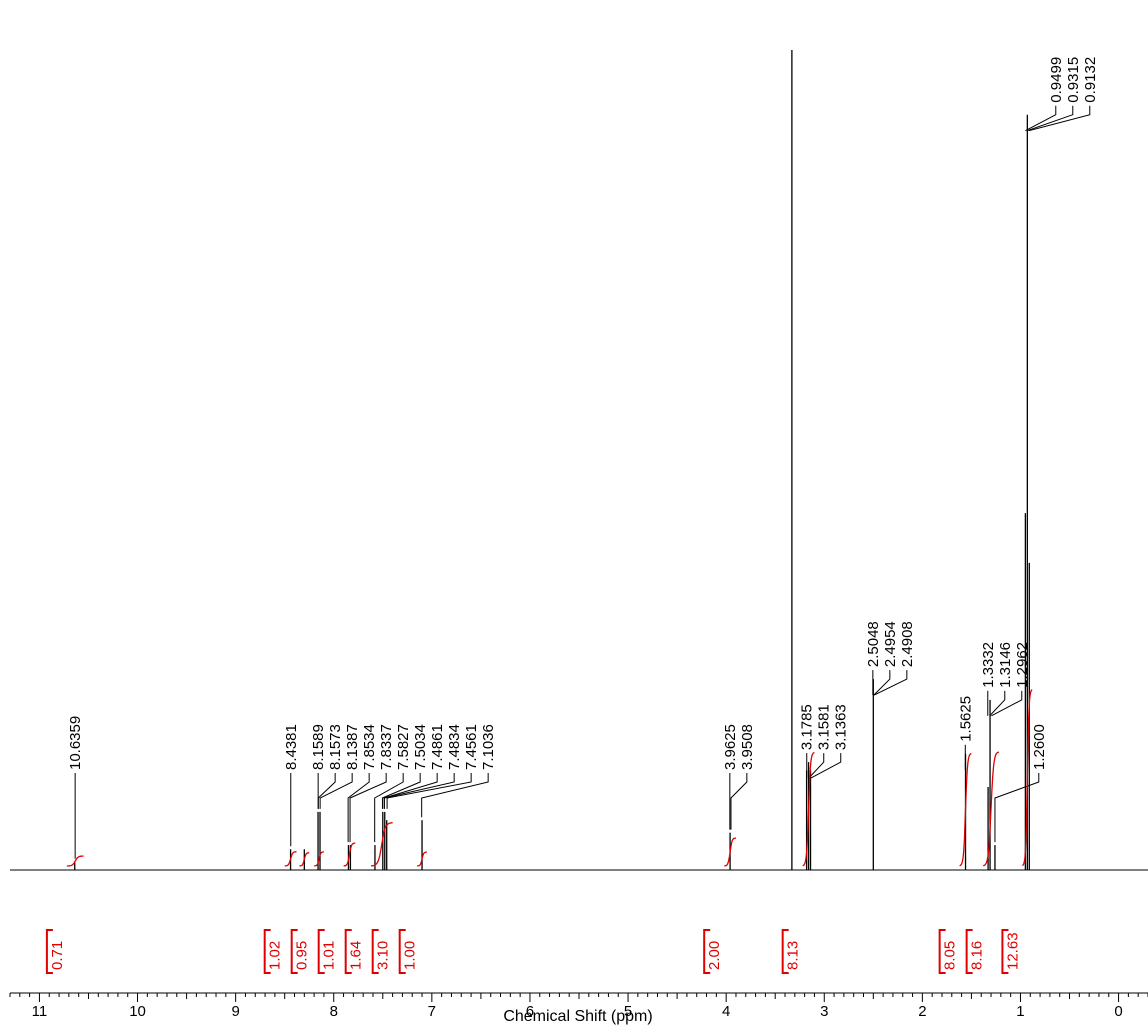 This screenshot has width=1148, height=1031. Describe the element at coordinates (420, 747) in the screenshot. I see `peak-label: 7.5034` at that location.